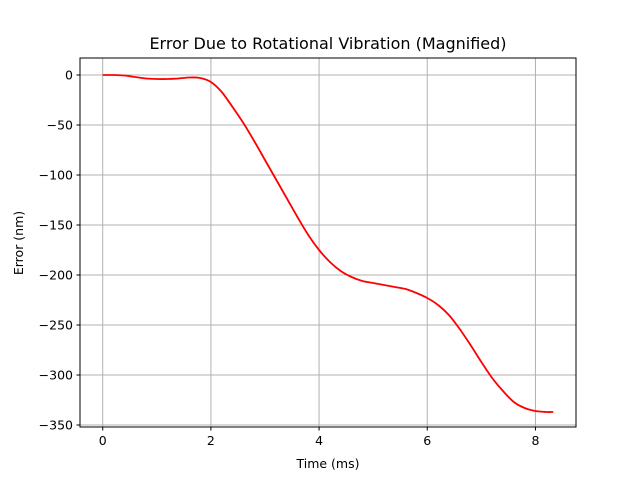 Image resolution: width=640 pixels, height=480 pixels. Describe the element at coordinates (535, 440) in the screenshot. I see `x-tick-label: 8` at that location.